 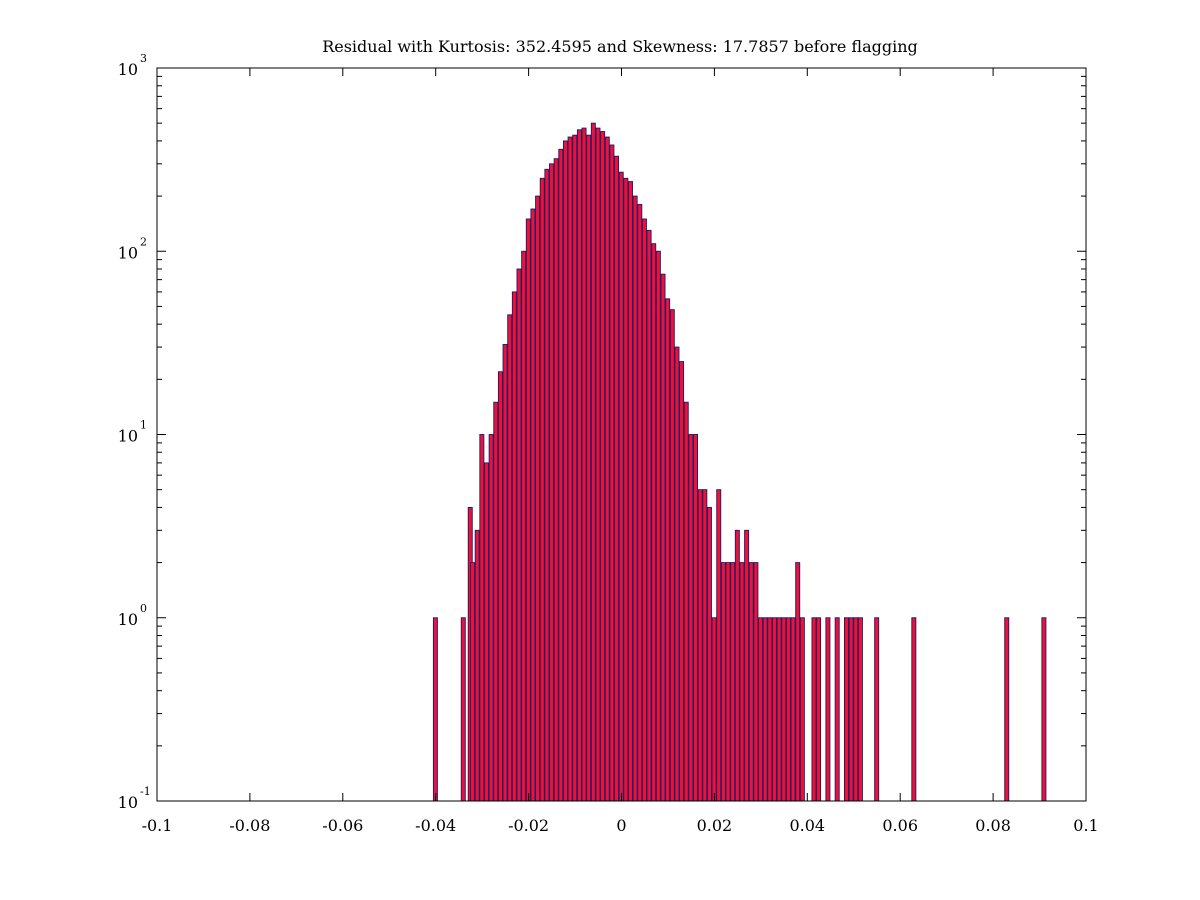 What do you see at coordinates (807, 825) in the screenshot?
I see `x-tick-label: 0.04` at bounding box center [807, 825].